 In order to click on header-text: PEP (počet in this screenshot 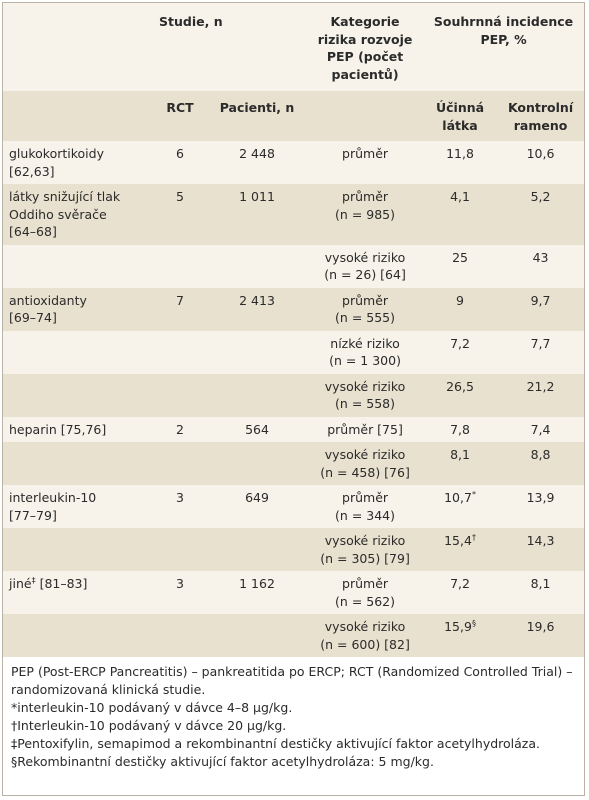, I will do `click(365, 56)`.